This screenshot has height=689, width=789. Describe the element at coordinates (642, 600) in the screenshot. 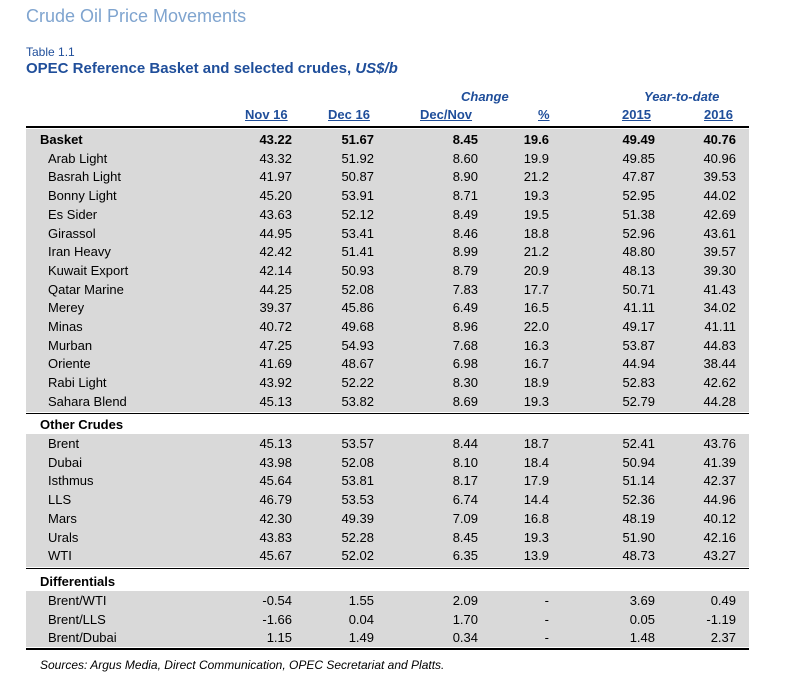

I see `ytd2015-value: 3.69` at that location.